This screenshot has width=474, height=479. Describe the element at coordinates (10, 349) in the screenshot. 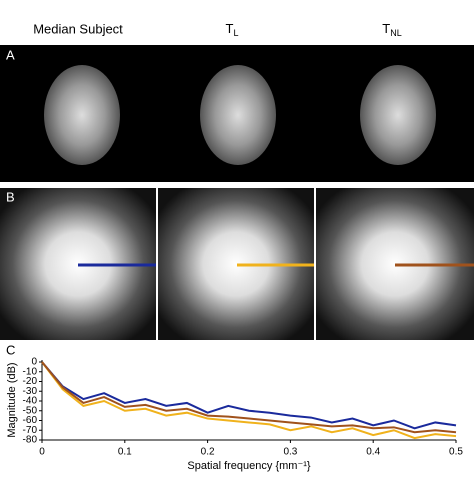

I see `panel-label: C` at that location.